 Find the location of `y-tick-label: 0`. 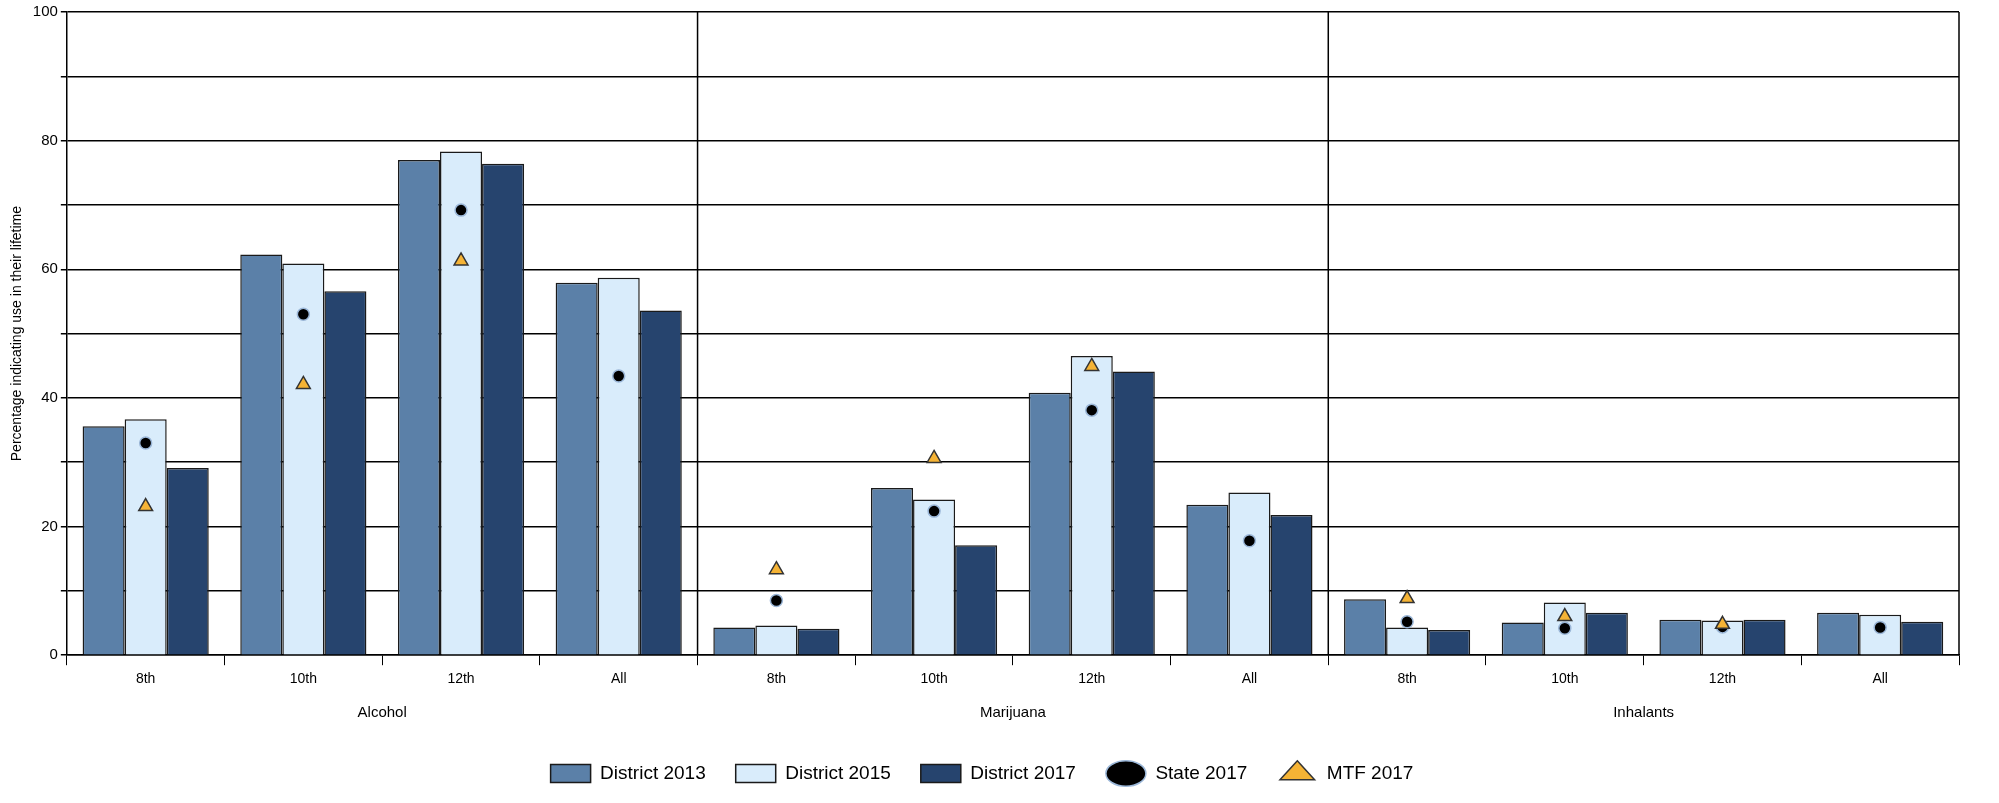

y-tick-label: 0 is located at coordinates (53, 654).